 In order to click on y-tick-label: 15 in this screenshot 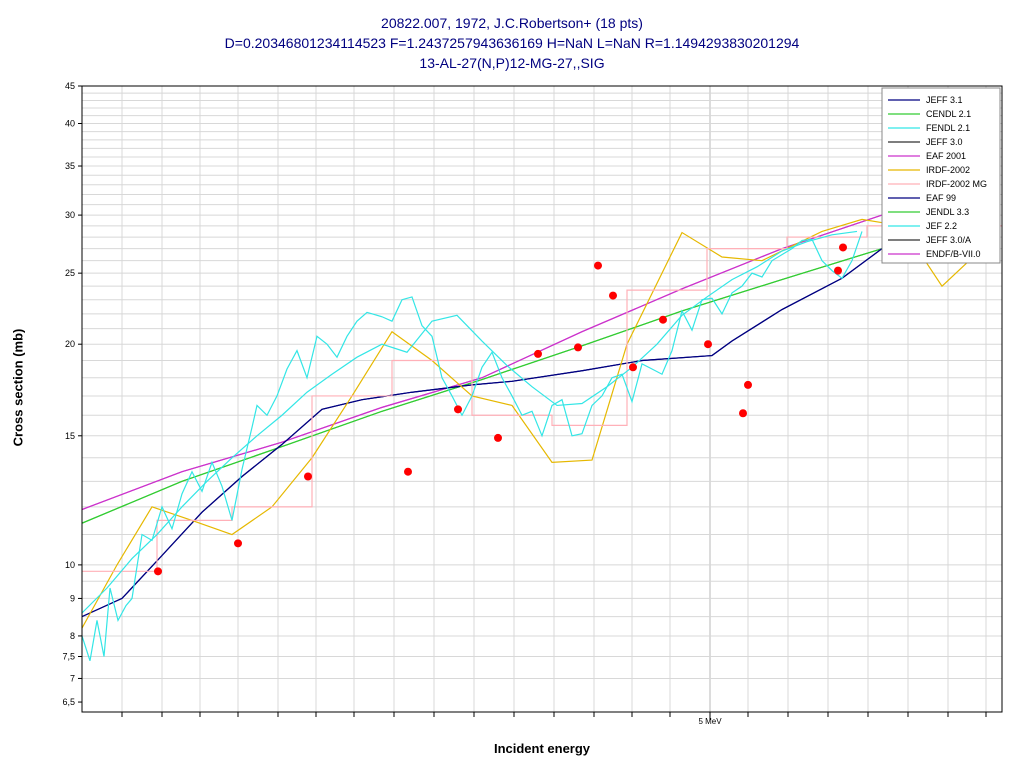, I will do `click(70, 436)`.